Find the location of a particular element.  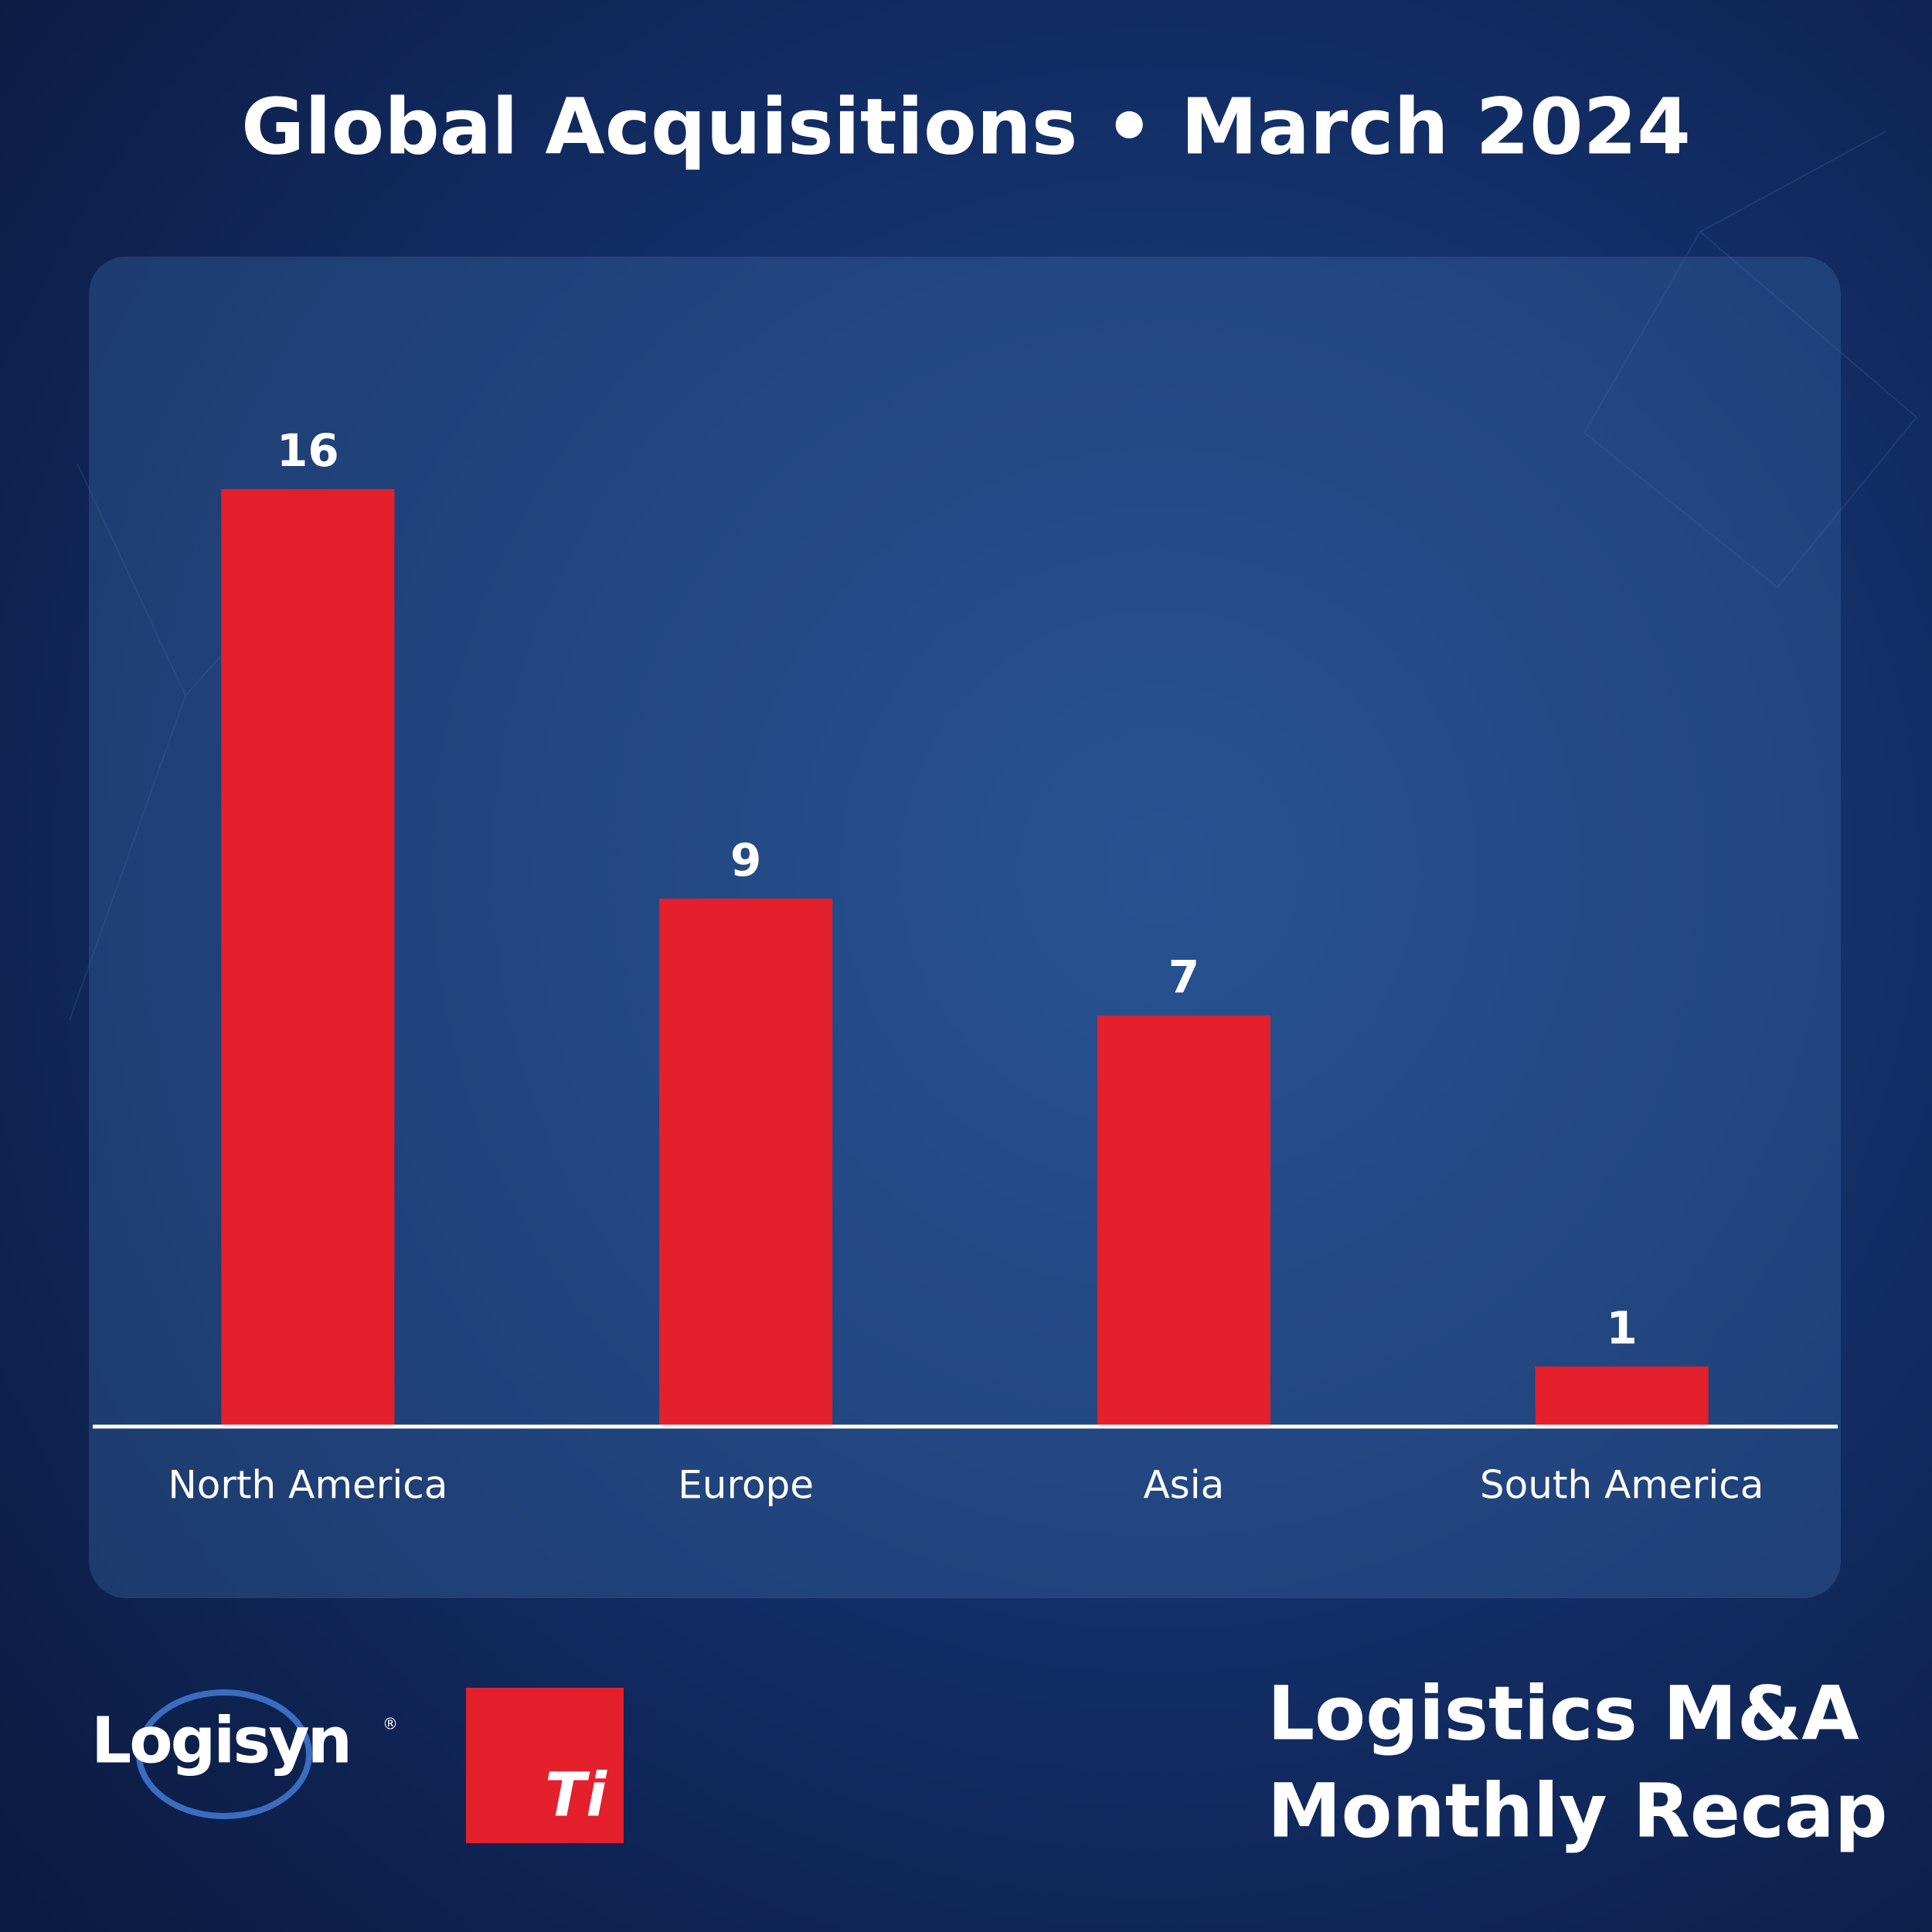

x-tick-label: Asia is located at coordinates (1184, 1485).